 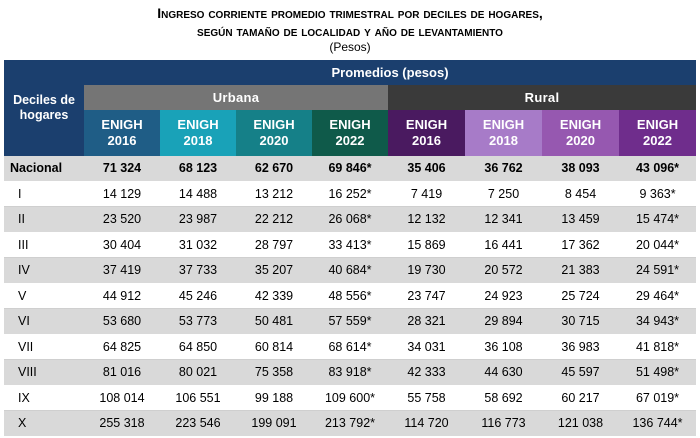 What do you see at coordinates (44, 321) in the screenshot?
I see `row-label: VI` at bounding box center [44, 321].